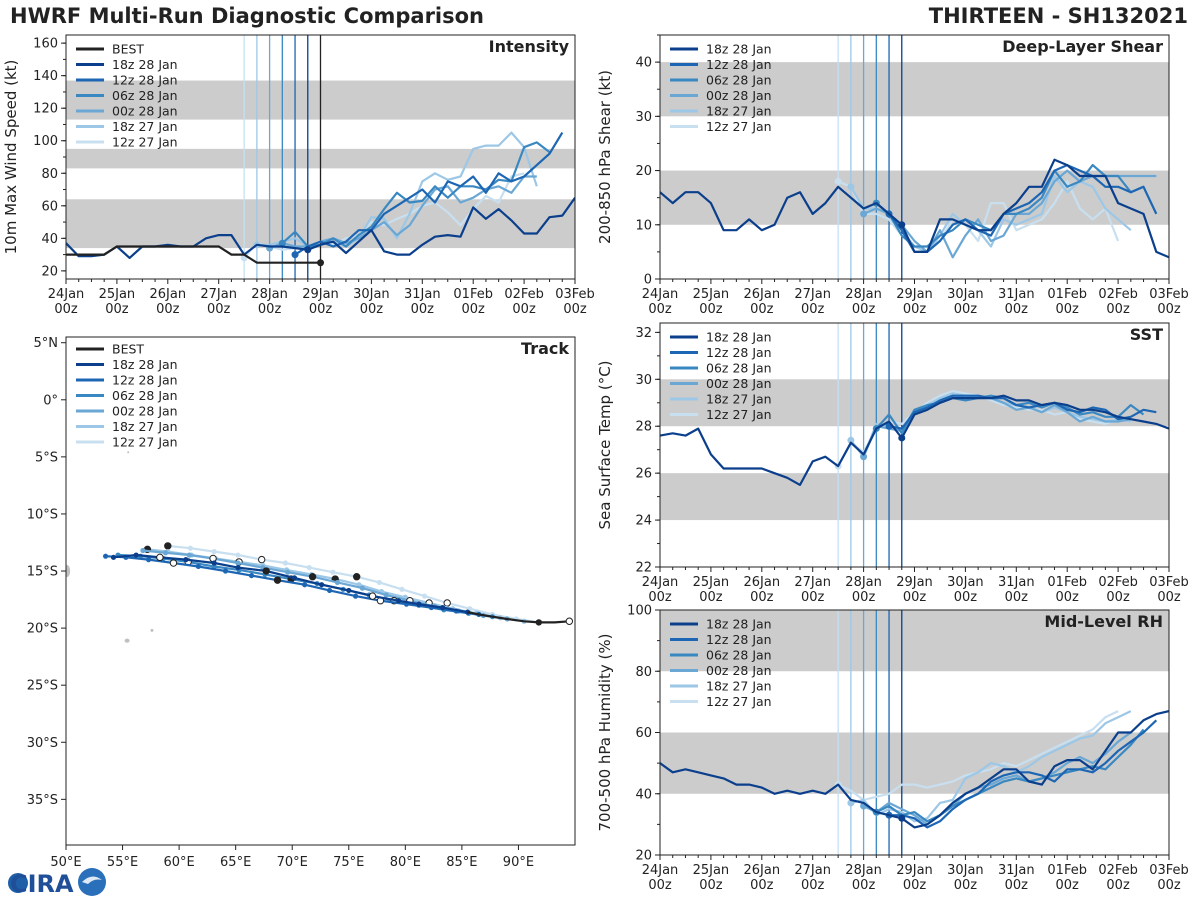  Describe the element at coordinates (128, 452) in the screenshot. I see `land-seychelles` at that location.